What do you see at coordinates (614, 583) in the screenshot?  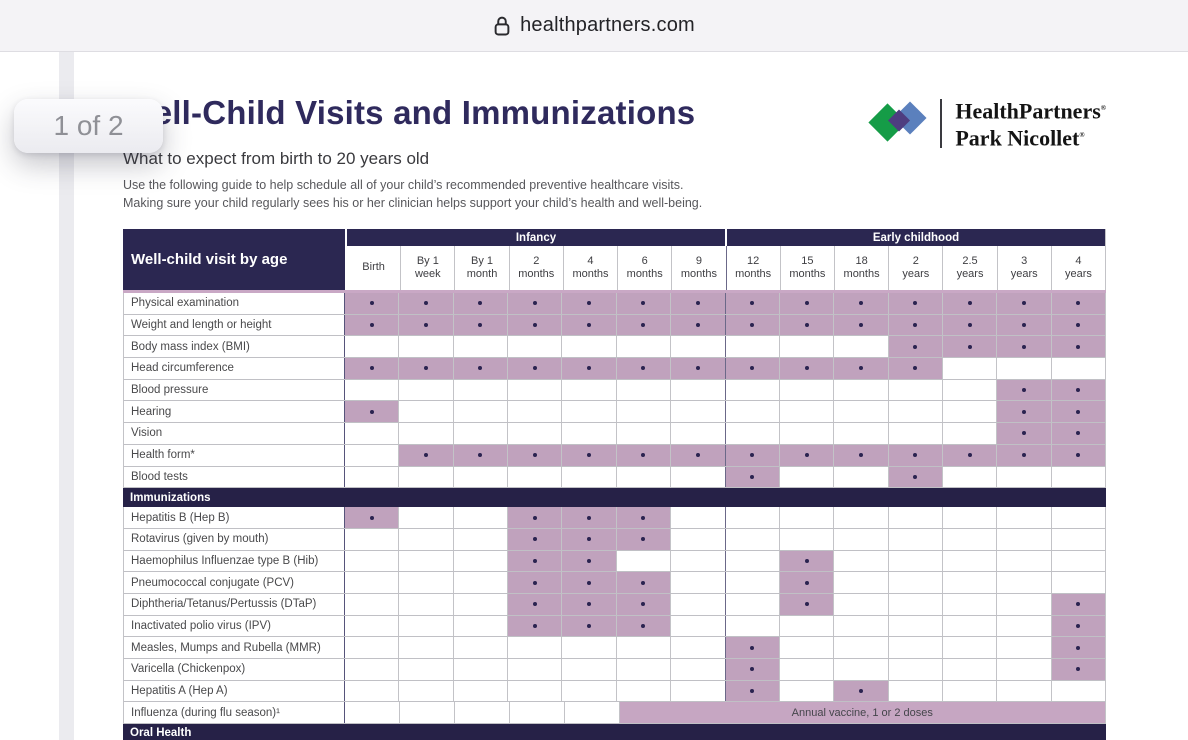 I see `table-row: Pneumococcal conjugate (PCV)` at bounding box center [614, 583].